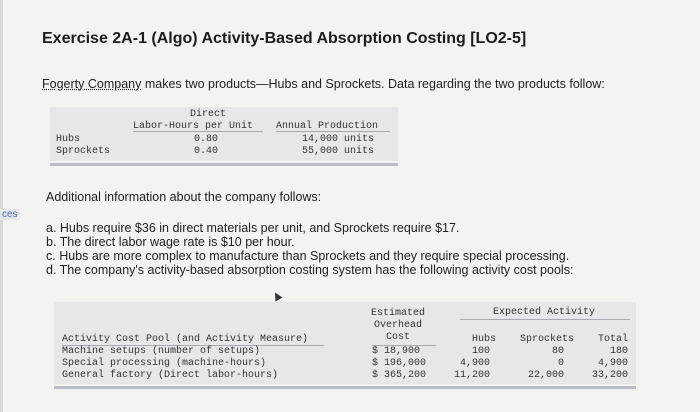 Image resolution: width=700 pixels, height=412 pixels. What do you see at coordinates (193, 126) in the screenshot?
I see `dlh-header-line2: Labor-Hours per Unit` at bounding box center [193, 126].